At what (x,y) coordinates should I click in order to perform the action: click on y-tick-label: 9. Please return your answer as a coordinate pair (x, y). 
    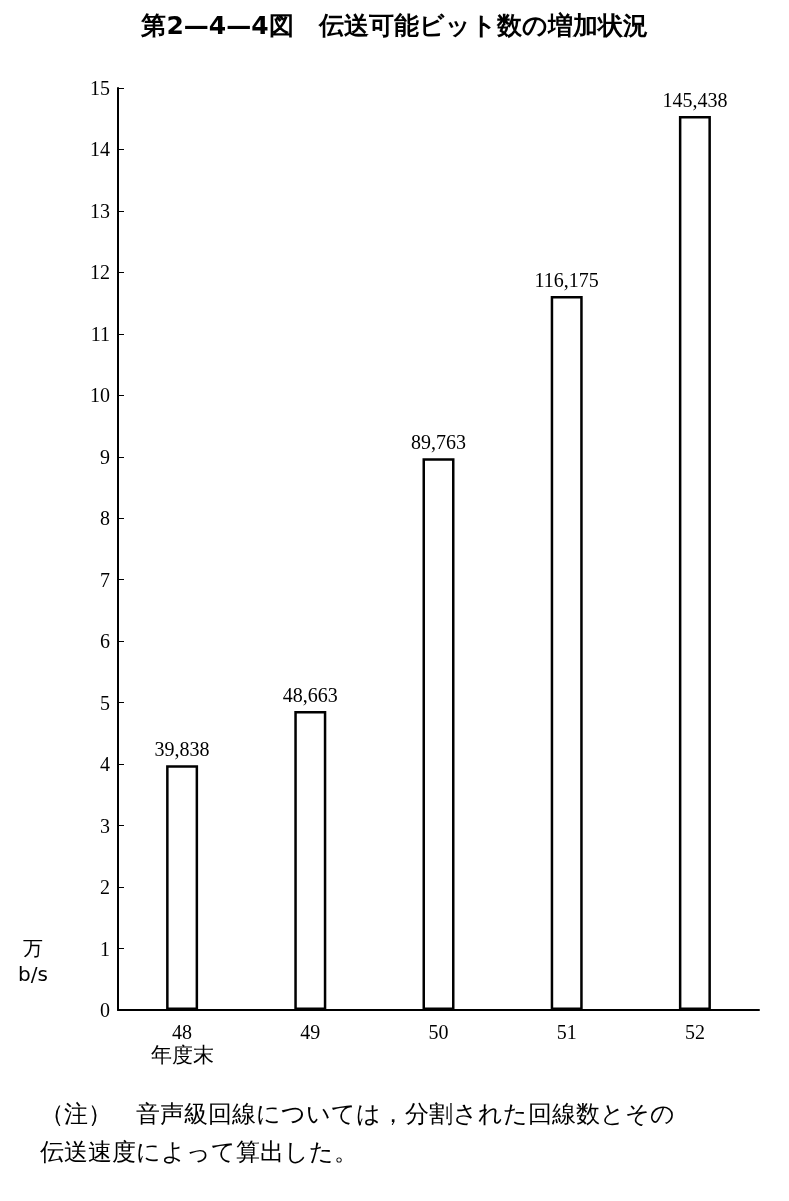
    Looking at the image, I should click on (105, 456).